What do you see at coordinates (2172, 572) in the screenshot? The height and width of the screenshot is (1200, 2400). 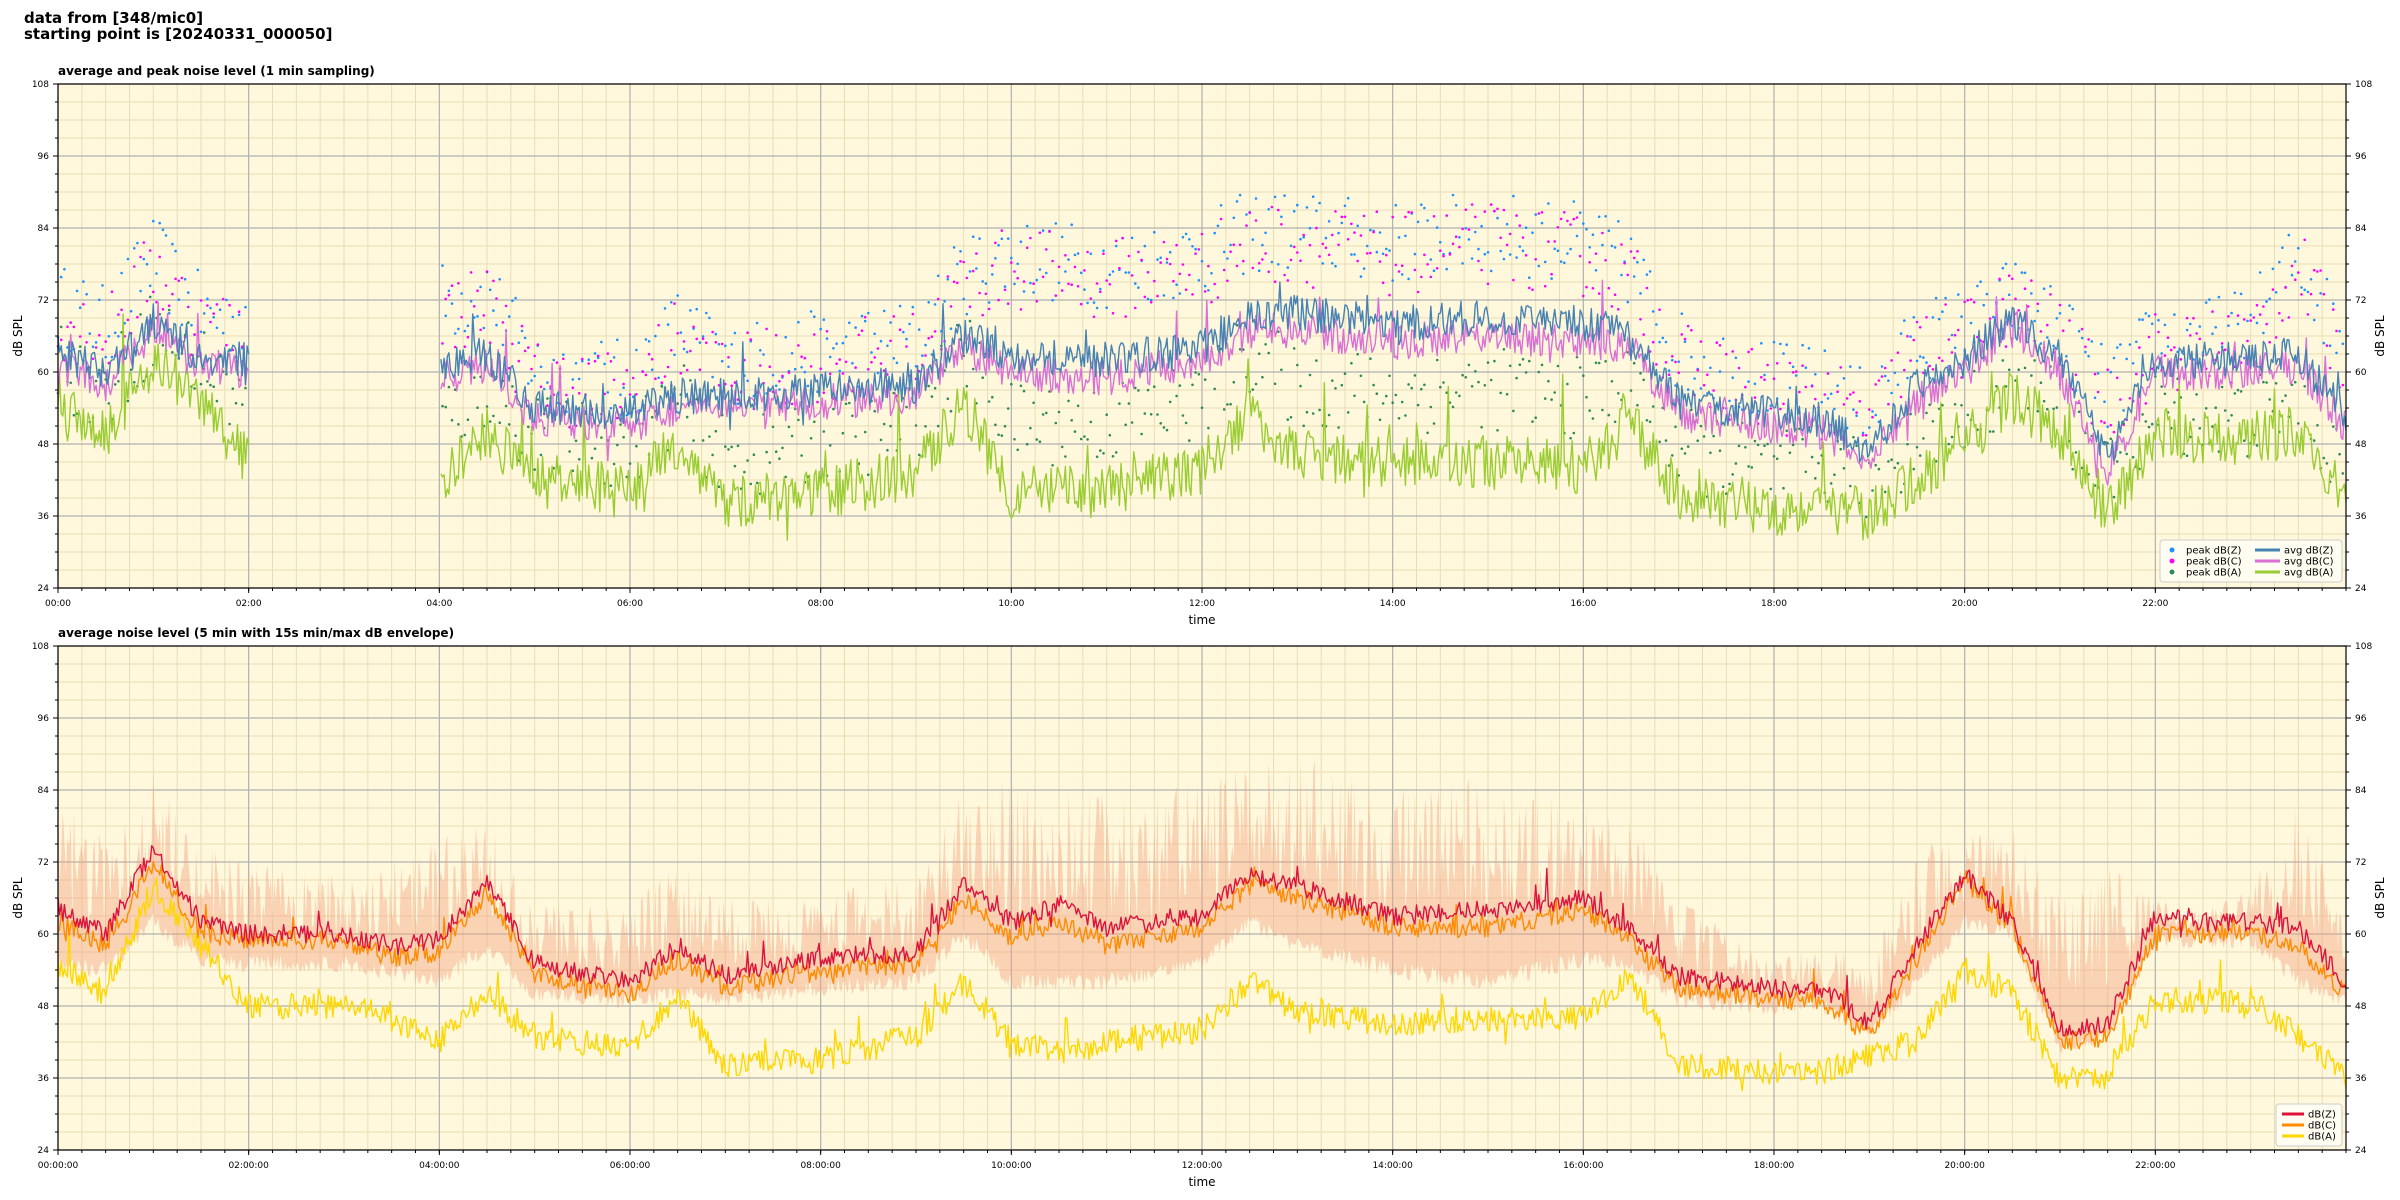 I see `legend-marker-peak-a` at bounding box center [2172, 572].